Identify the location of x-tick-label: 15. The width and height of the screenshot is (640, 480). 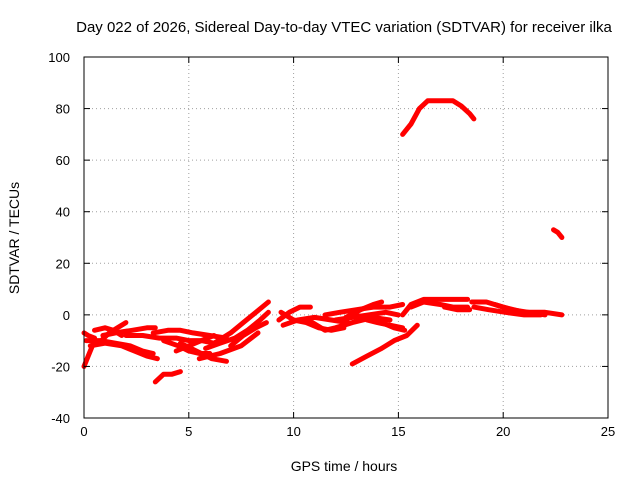
(398, 431).